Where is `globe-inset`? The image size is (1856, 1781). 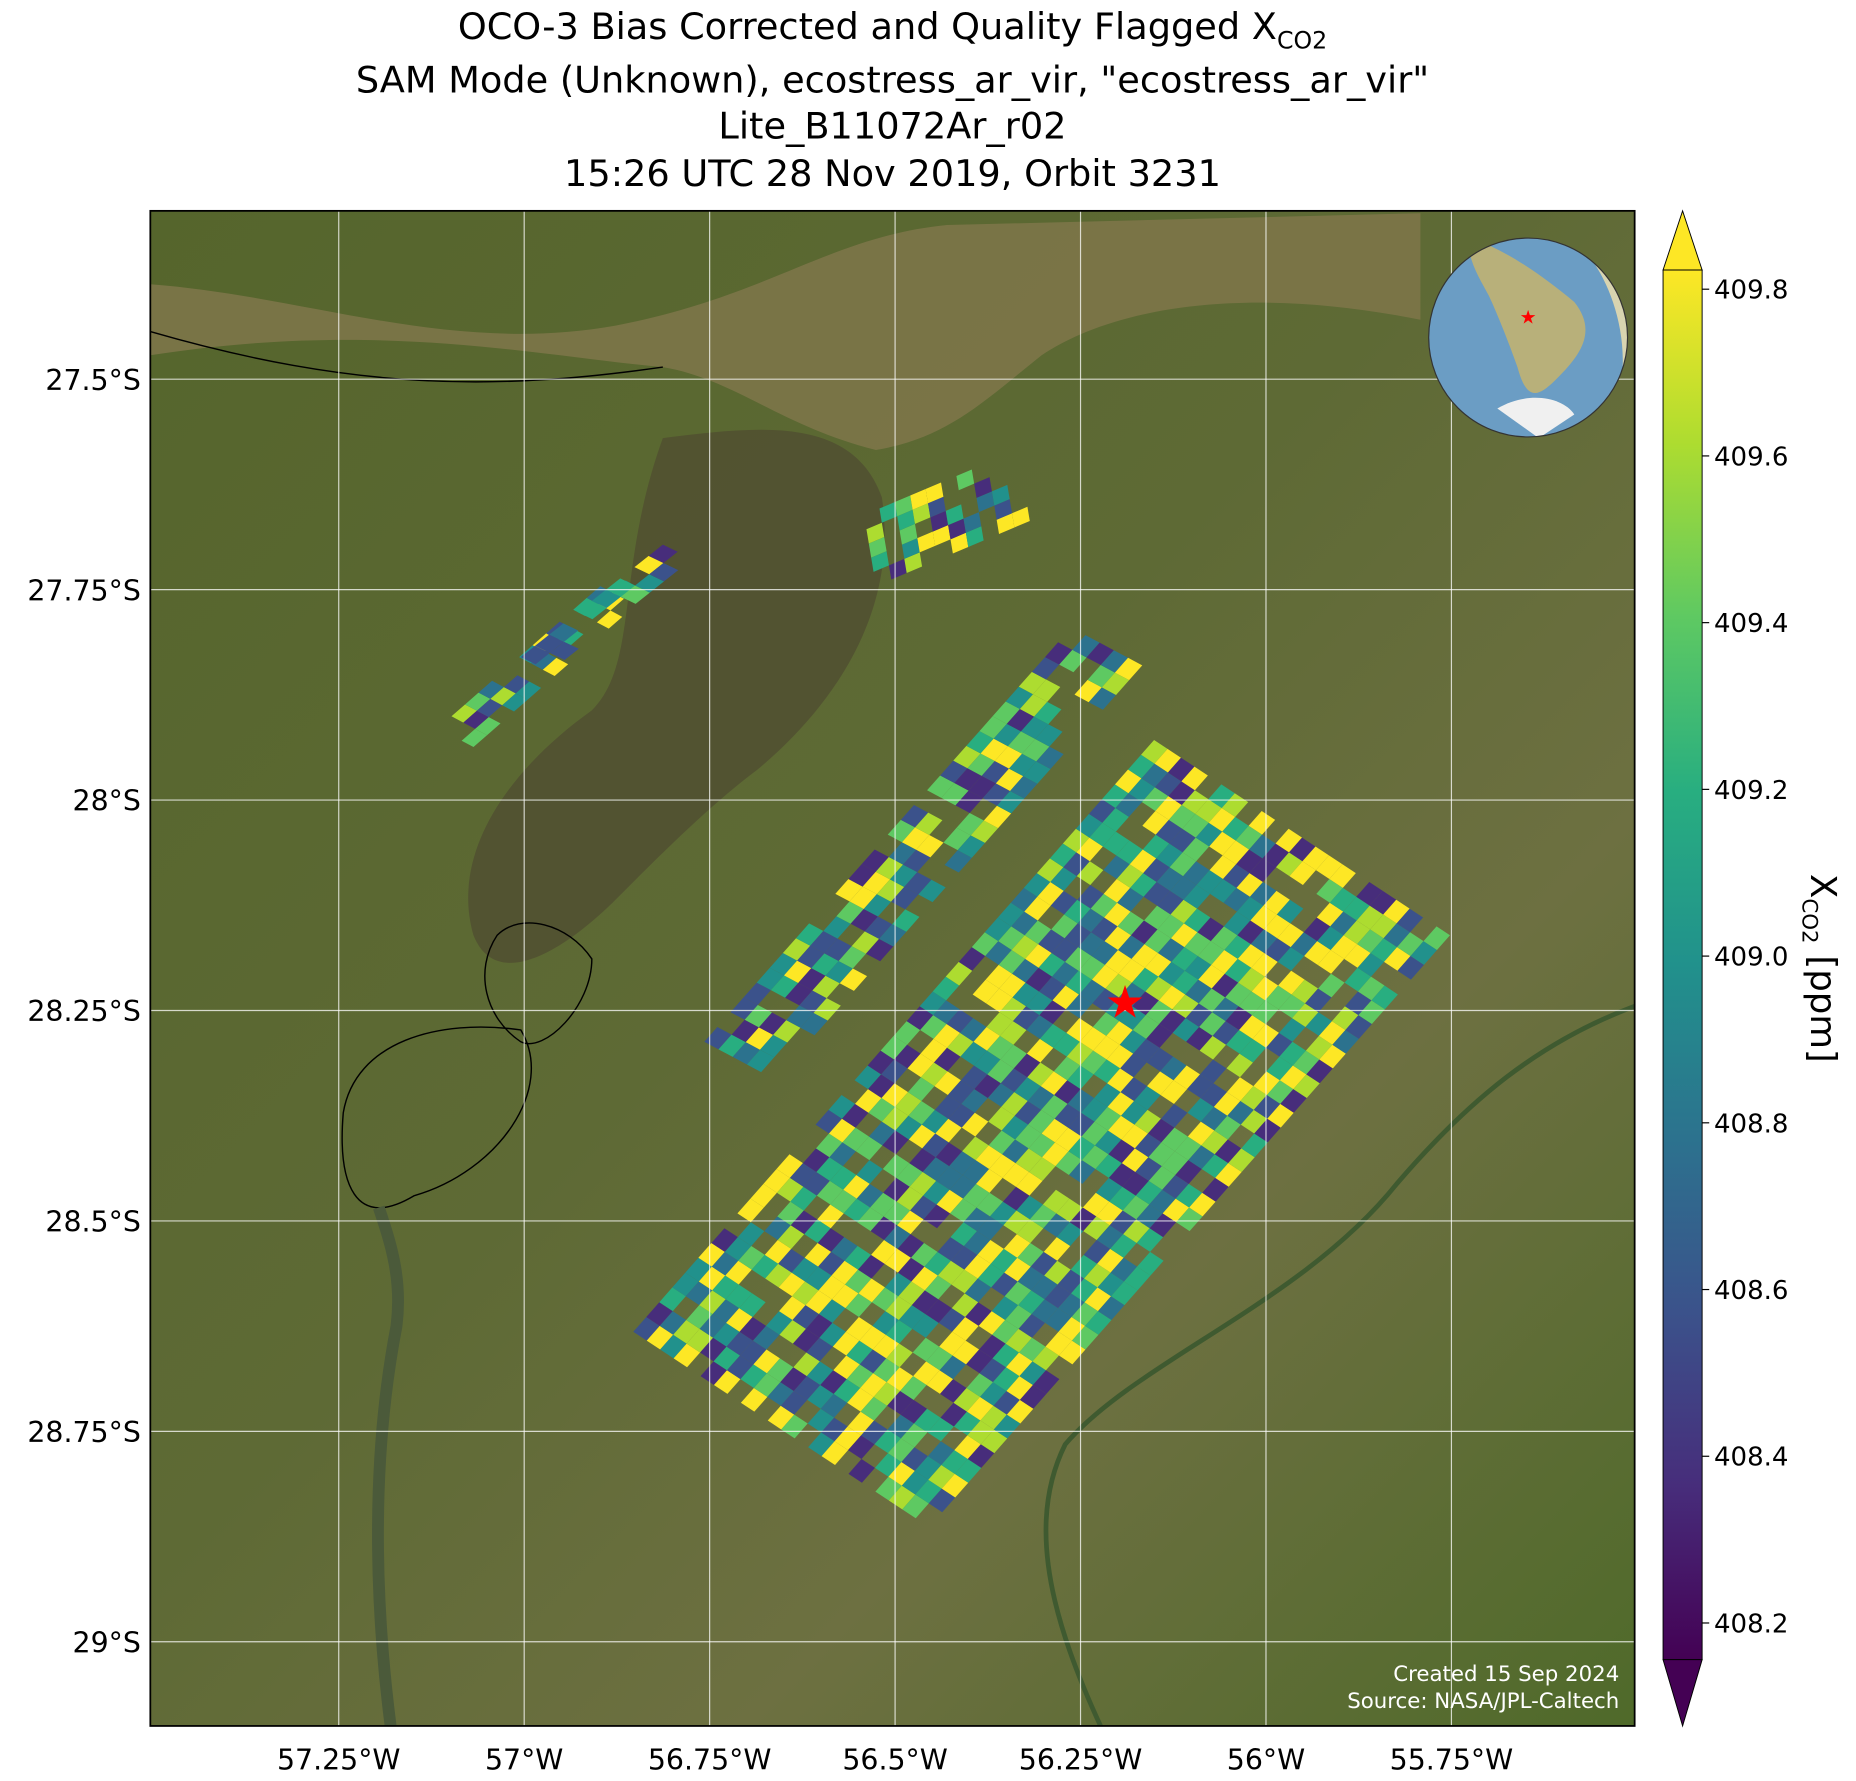 globe-inset is located at coordinates (1528, 337).